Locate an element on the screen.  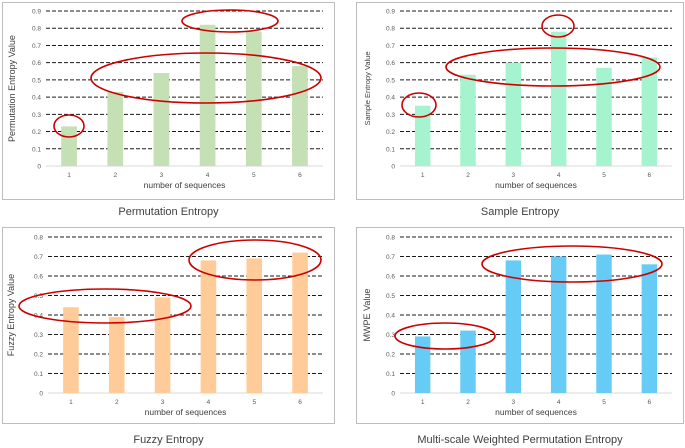
y-tick-label-mwpe: 0.3 is located at coordinates (390, 335).